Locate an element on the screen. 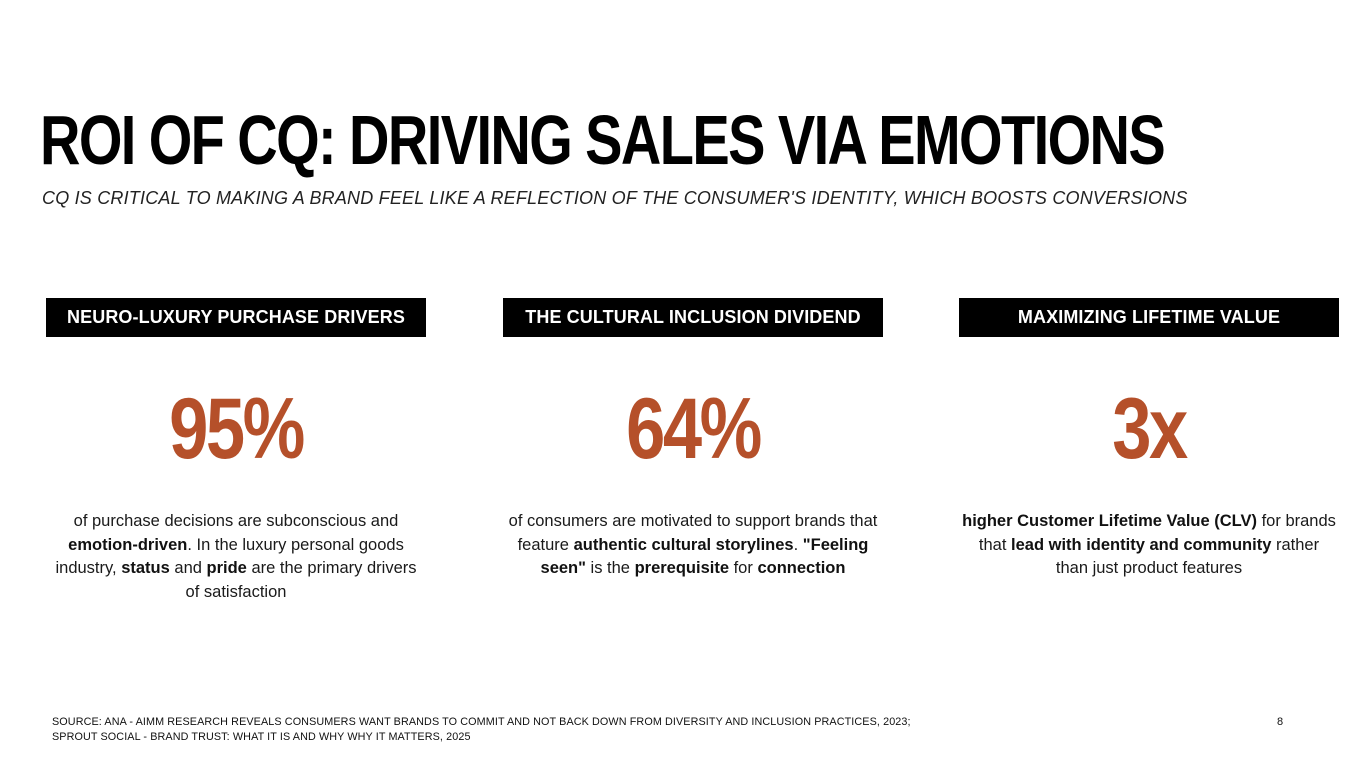 This screenshot has width=1360, height=764. desc-bold: "Feeling seen" is located at coordinates (704, 556).